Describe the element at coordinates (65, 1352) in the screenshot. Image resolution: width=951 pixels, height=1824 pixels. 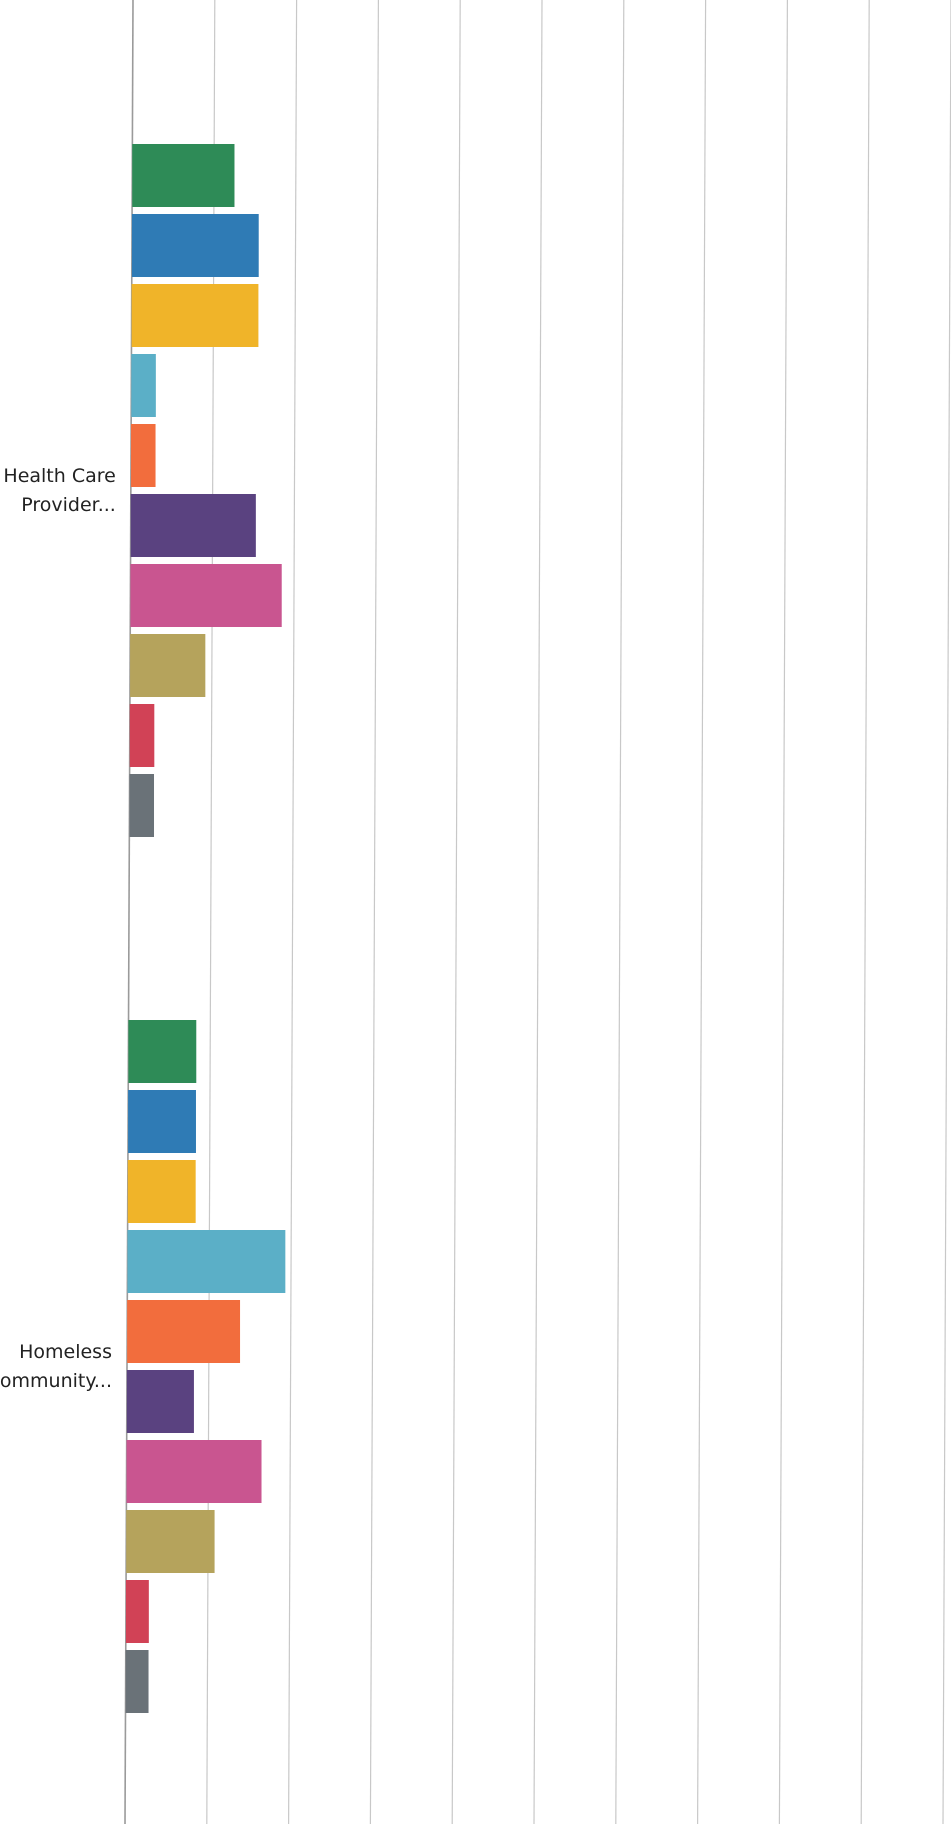
I see `category-label: Homeless` at that location.